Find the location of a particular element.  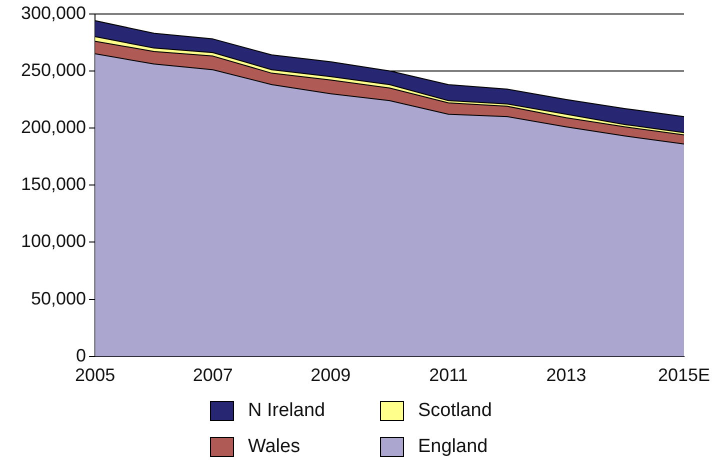

x-tick-label: 2005 is located at coordinates (95, 375).